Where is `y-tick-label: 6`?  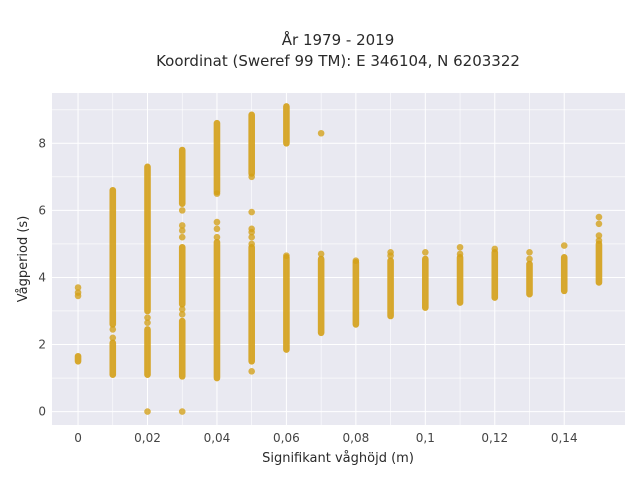 y-tick-label: 6 is located at coordinates (42, 210).